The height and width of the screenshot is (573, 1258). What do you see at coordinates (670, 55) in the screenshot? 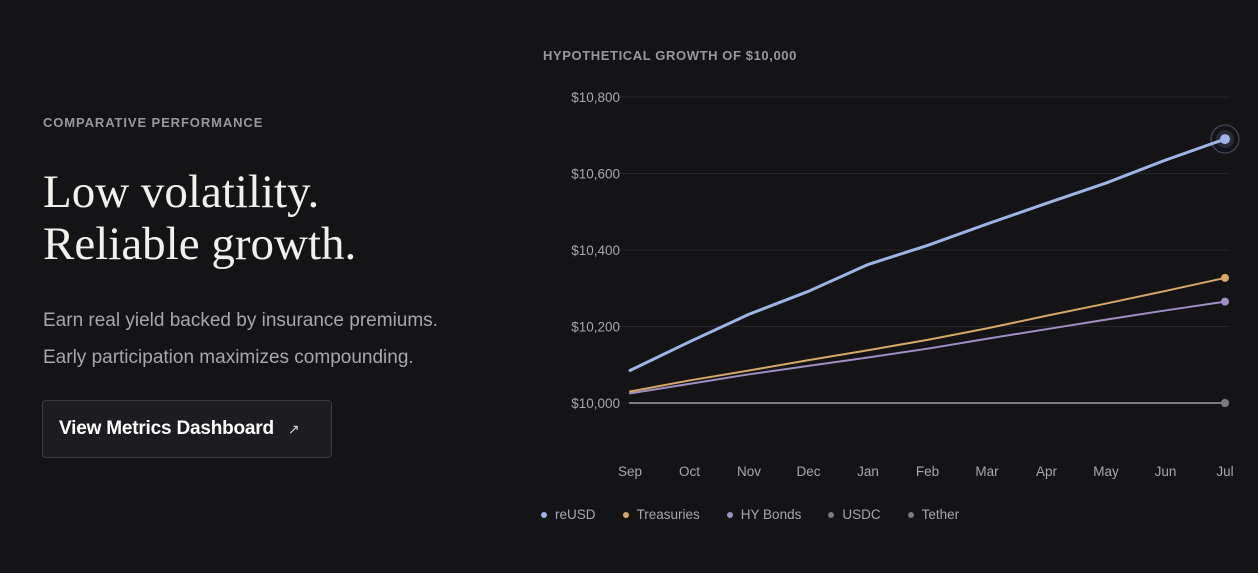
I see `chart-title: HYPOTHETICAL GROWTH OF $10,000` at bounding box center [670, 55].